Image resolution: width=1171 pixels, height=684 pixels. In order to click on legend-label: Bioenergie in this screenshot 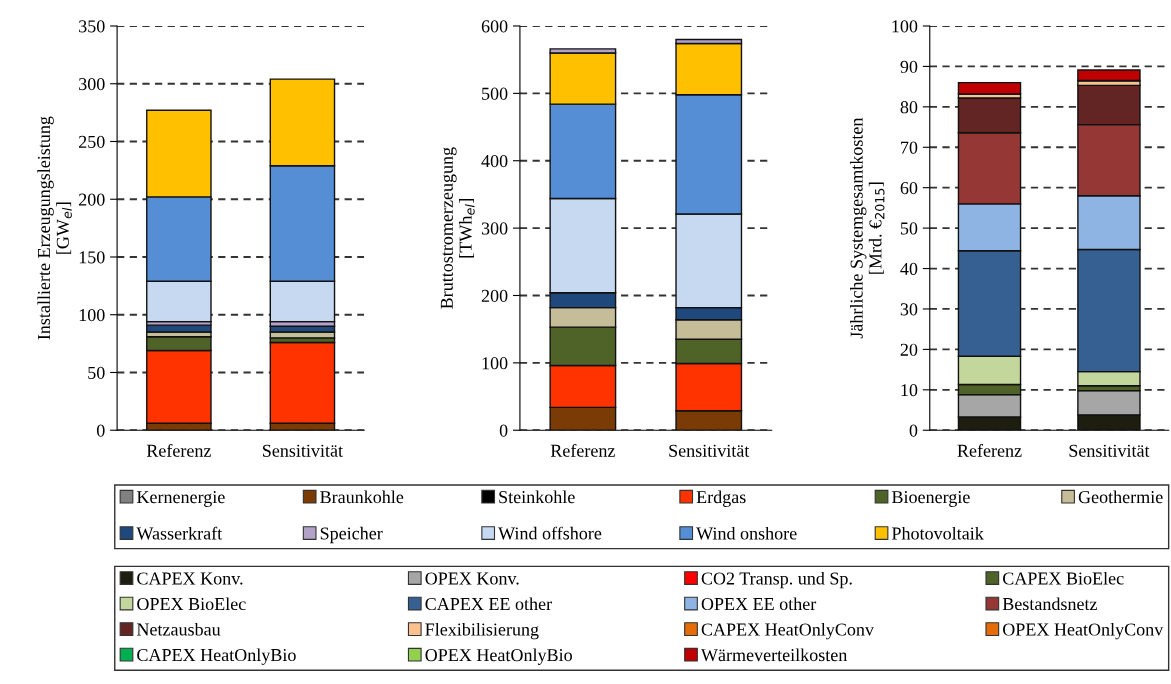, I will do `click(930, 499)`.